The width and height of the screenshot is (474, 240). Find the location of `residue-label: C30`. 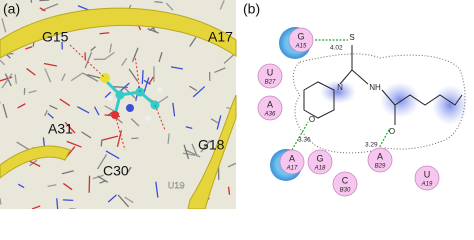

residue-label: C30 is located at coordinates (116, 171).